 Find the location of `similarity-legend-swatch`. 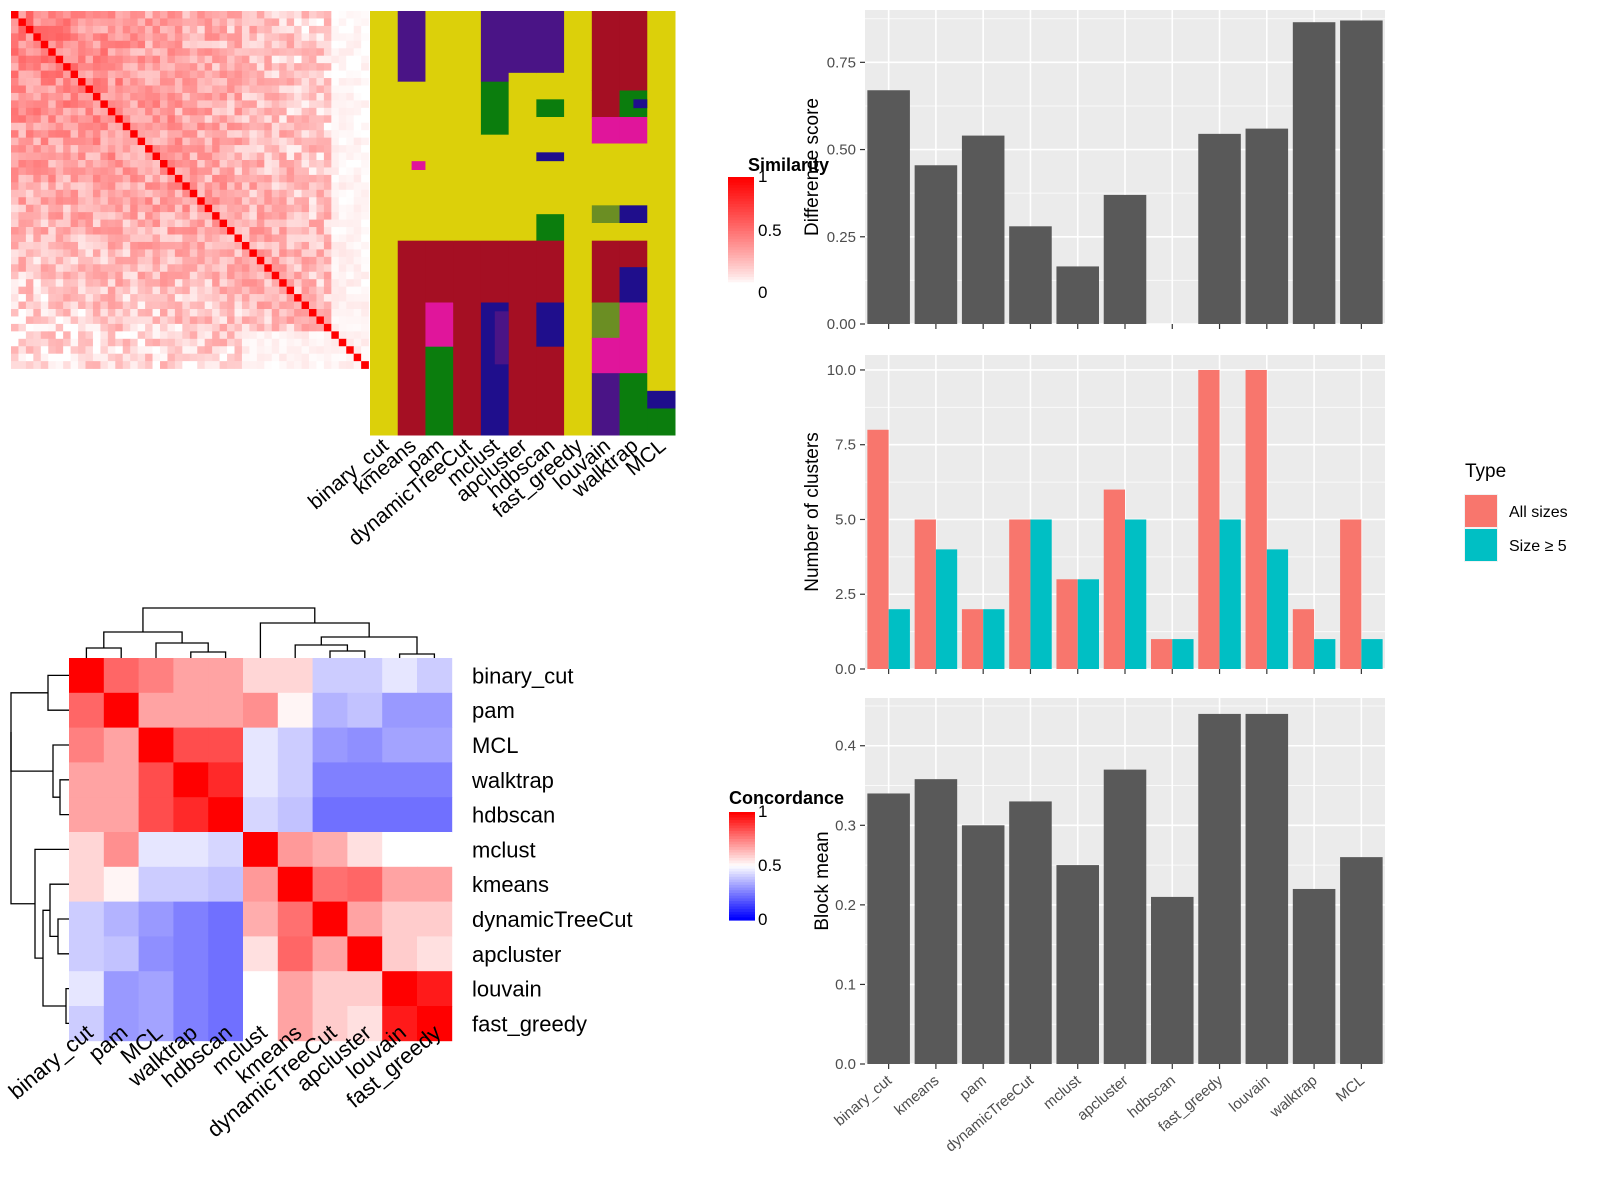

similarity-legend-swatch is located at coordinates (741, 241).